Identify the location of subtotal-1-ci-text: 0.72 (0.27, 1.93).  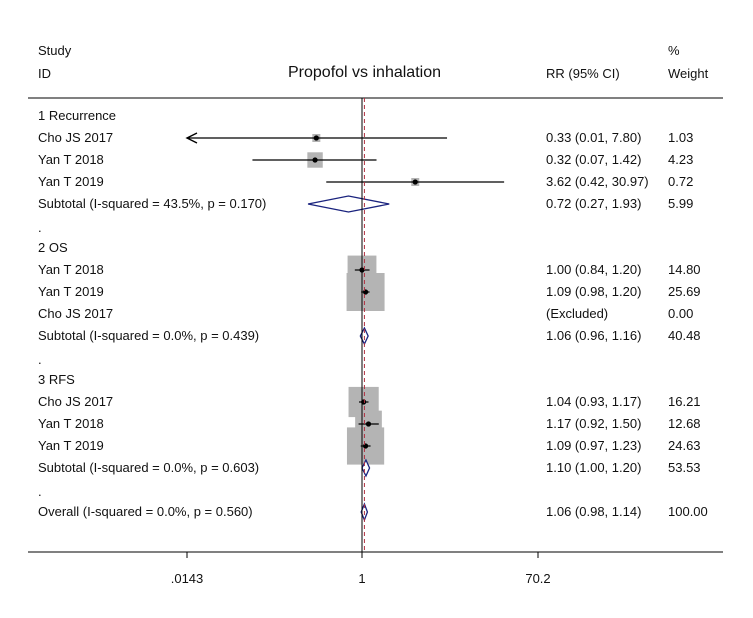
(594, 203).